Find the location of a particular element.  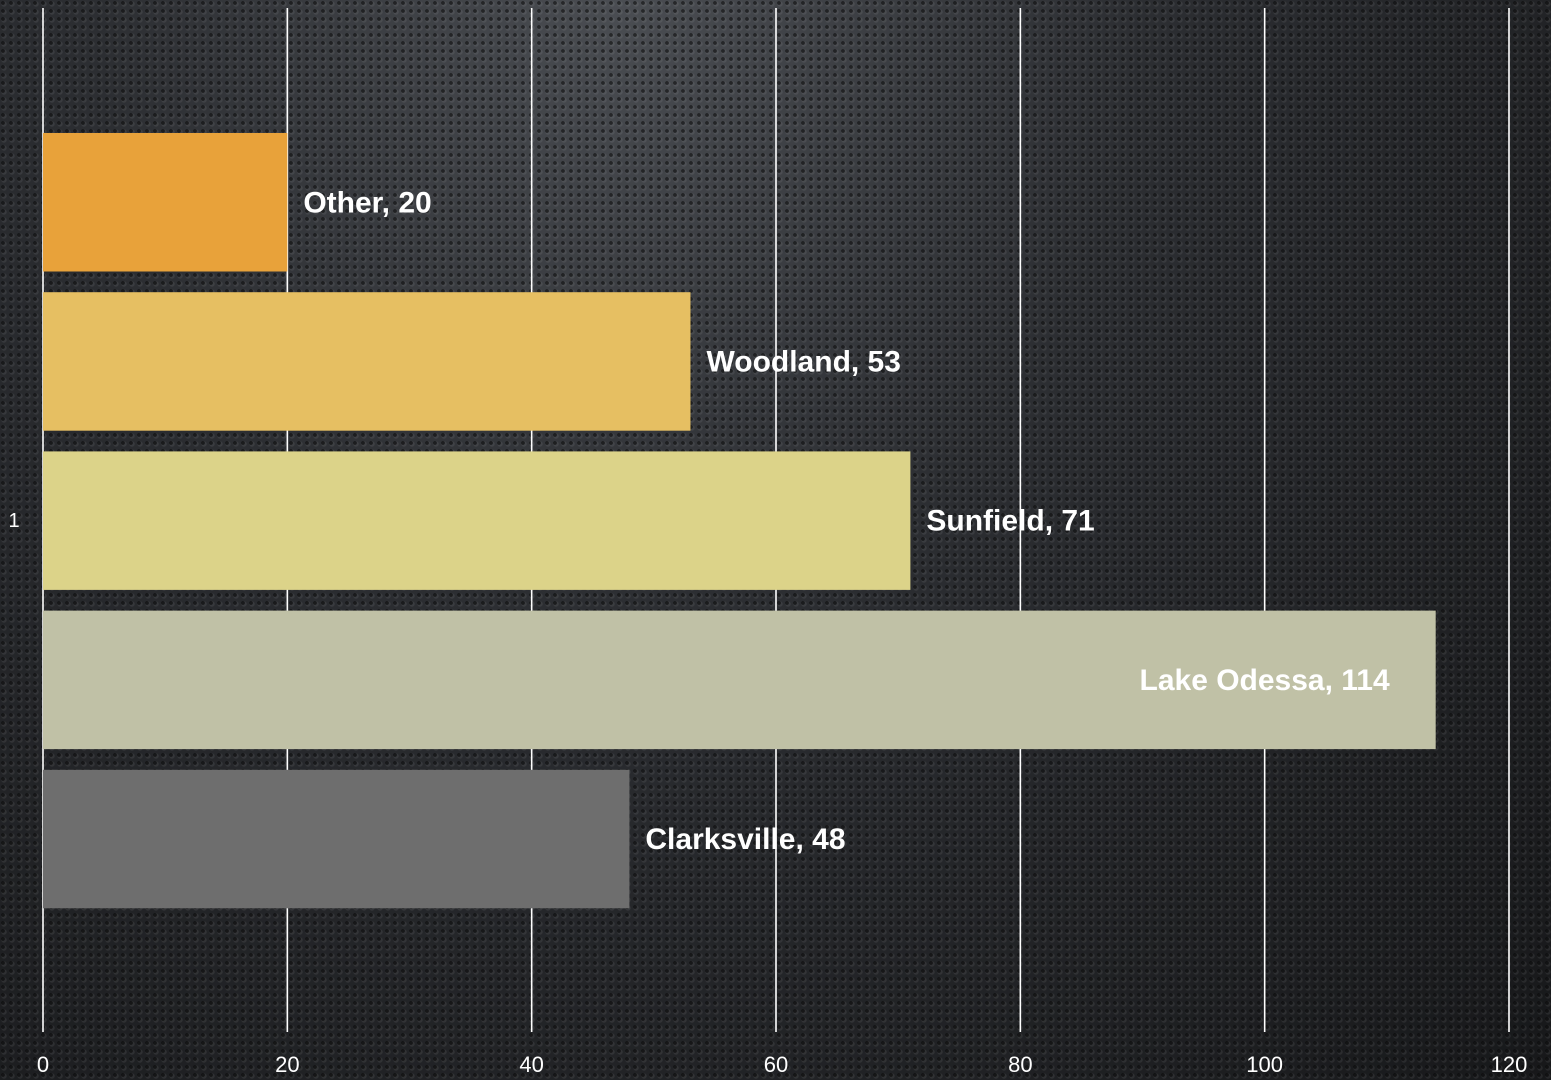

data-label-other: Other, 20 is located at coordinates (367, 202).